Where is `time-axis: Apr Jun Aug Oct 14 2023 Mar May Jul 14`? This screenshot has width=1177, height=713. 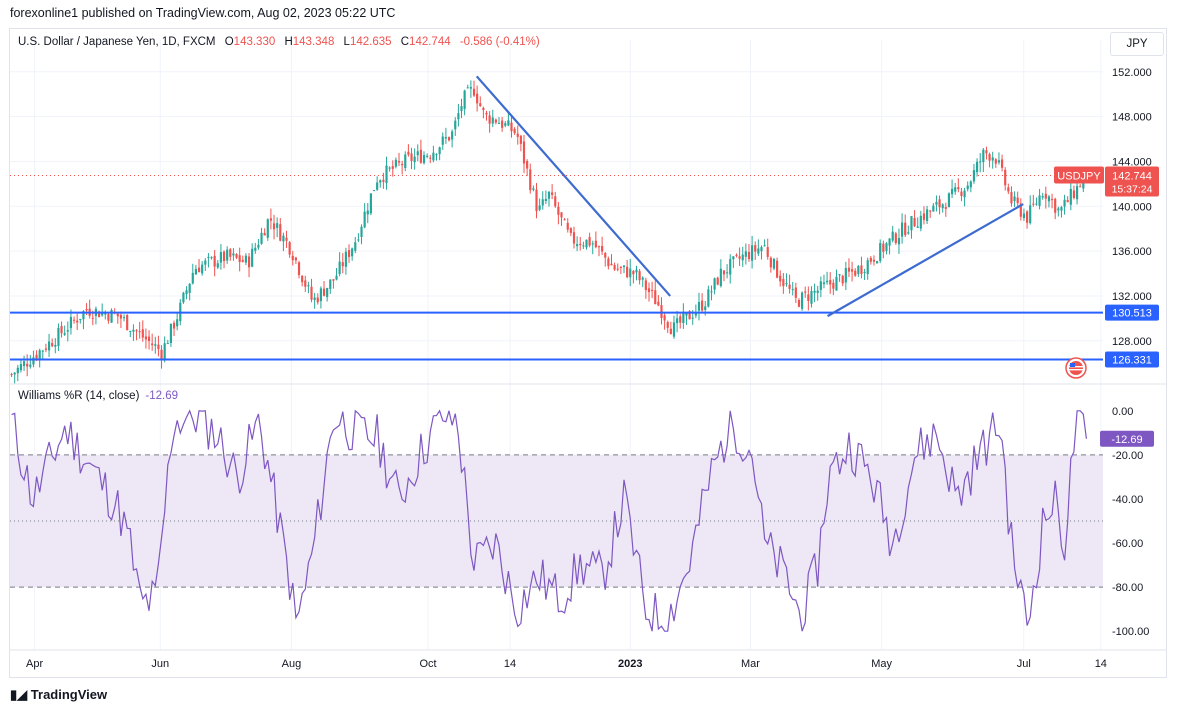
time-axis: Apr Jun Aug Oct 14 2023 Mar May Jul 14 is located at coordinates (566, 664).